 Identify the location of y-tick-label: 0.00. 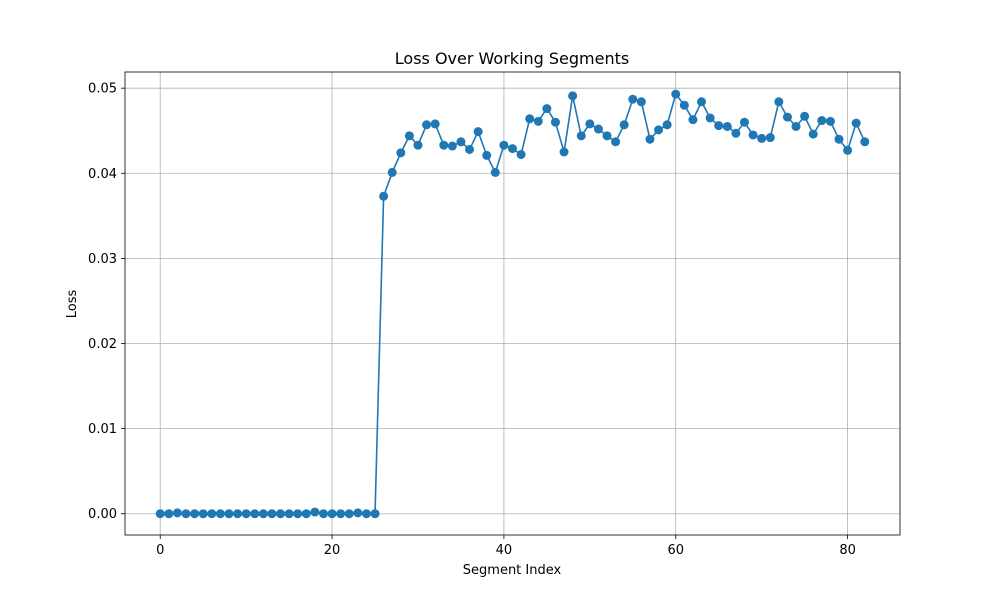
(102, 514).